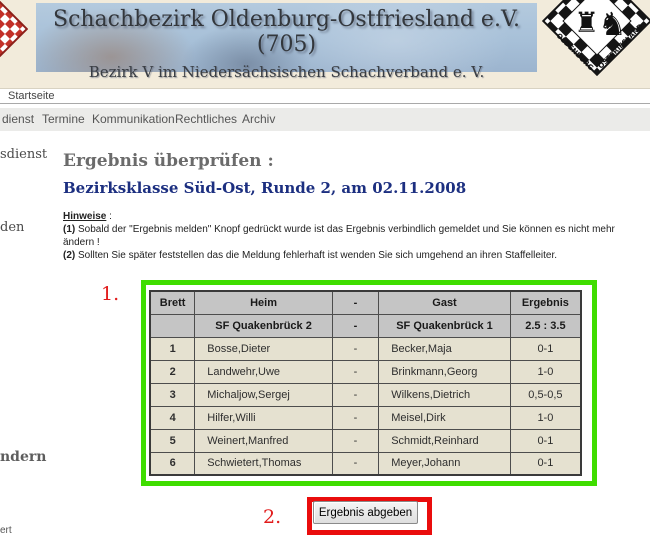 The image size is (650, 543). Describe the element at coordinates (365, 440) in the screenshot. I see `table-row: 5 Weinert,Manfred - Schmidt,Reinhard 0-1` at that location.